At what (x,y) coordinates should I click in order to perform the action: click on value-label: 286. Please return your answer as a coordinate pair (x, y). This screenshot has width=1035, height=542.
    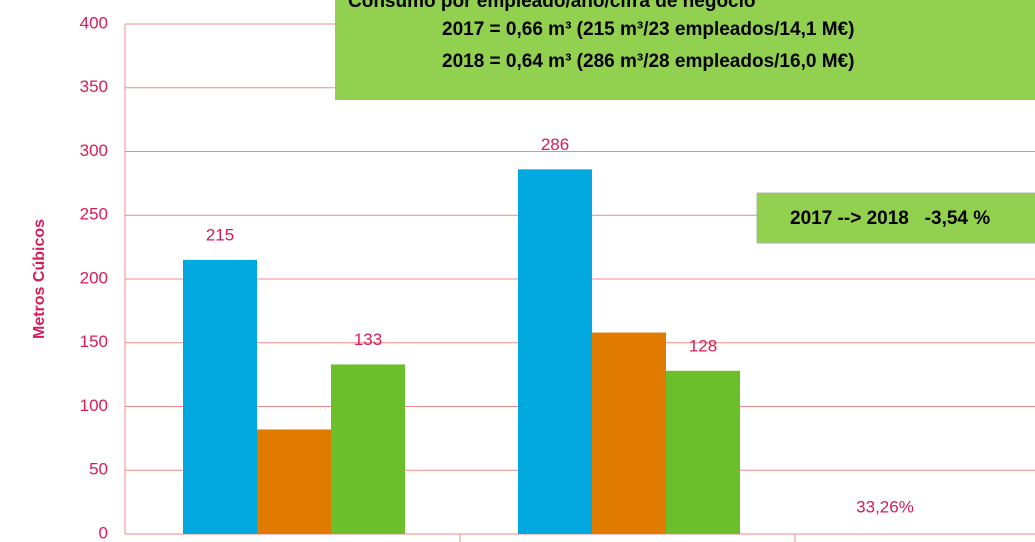
    Looking at the image, I should click on (555, 144).